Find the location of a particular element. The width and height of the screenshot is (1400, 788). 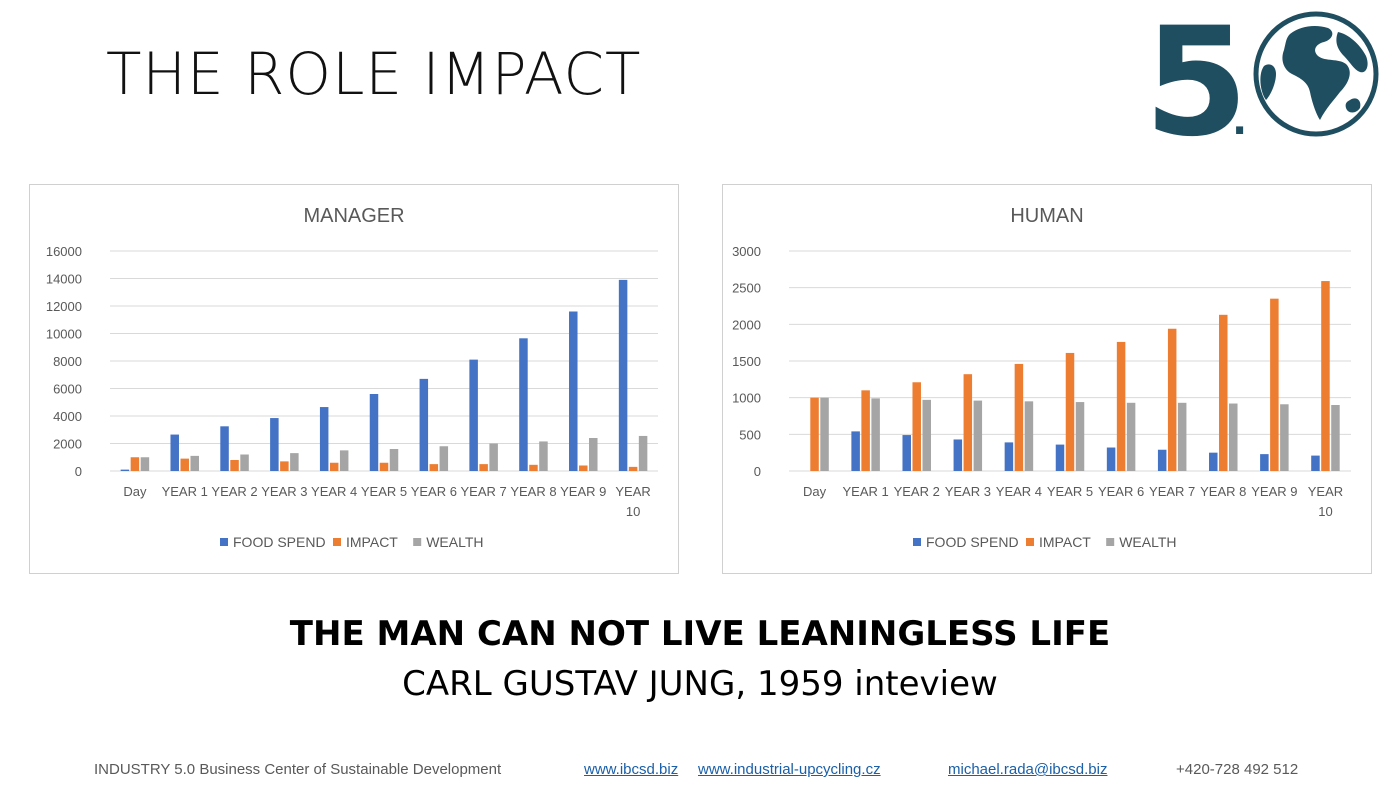

quote: THE MAN CAN NOT LIVE LEANINGLESS LIFE is located at coordinates (700, 634).